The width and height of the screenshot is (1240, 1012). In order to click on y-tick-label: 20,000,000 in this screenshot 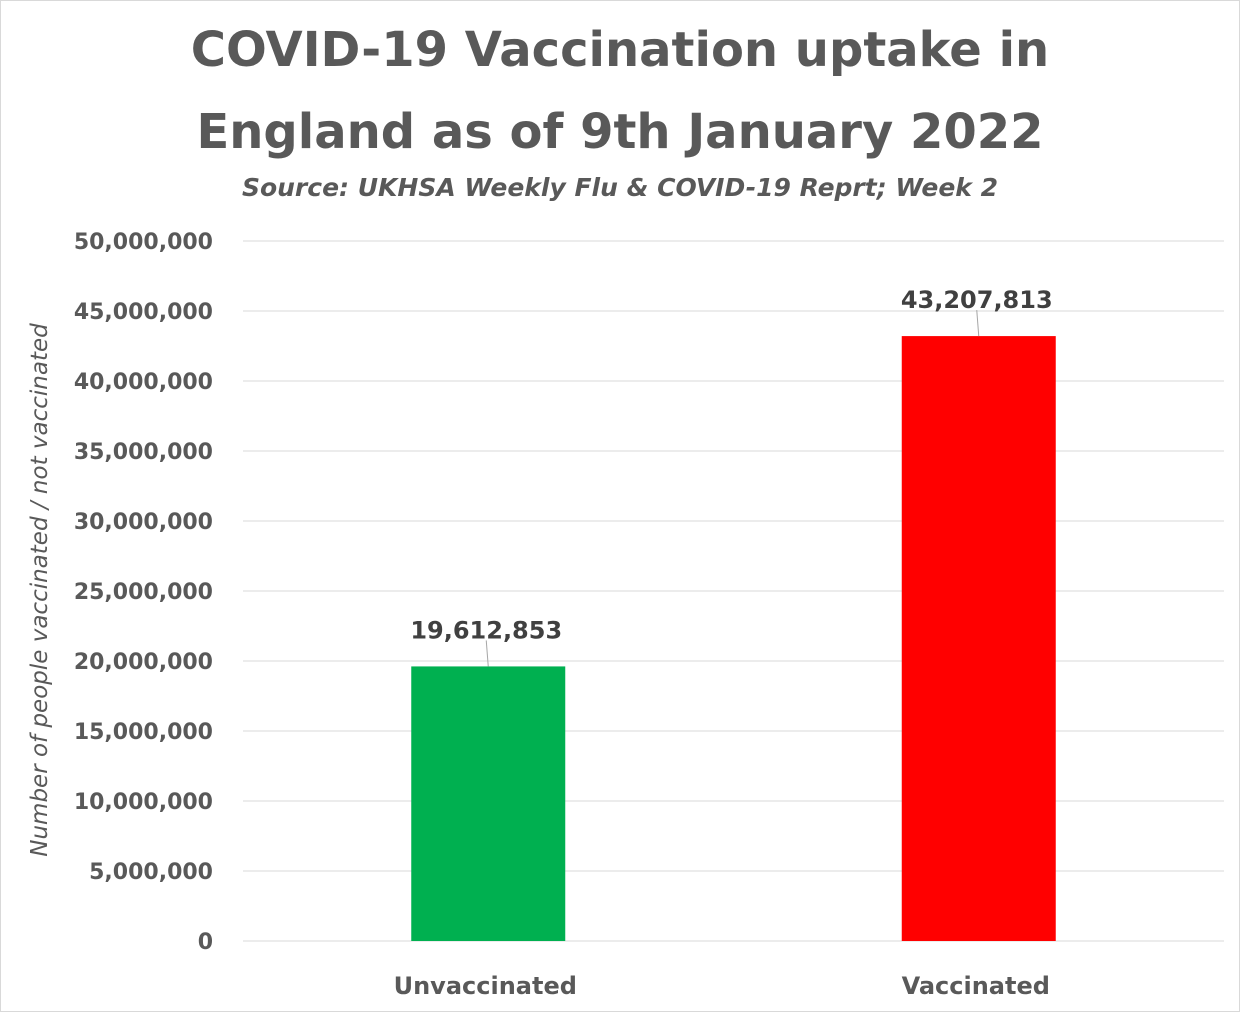, I will do `click(143, 662)`.